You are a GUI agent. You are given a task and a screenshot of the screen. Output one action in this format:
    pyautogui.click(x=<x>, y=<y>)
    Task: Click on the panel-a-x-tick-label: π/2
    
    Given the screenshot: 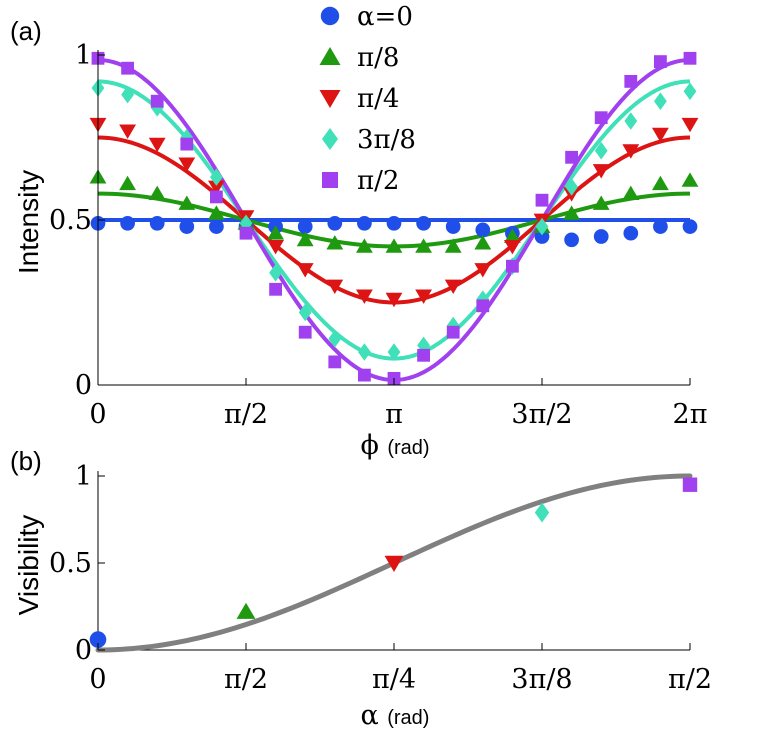 What is the action you would take?
    pyautogui.click(x=246, y=414)
    